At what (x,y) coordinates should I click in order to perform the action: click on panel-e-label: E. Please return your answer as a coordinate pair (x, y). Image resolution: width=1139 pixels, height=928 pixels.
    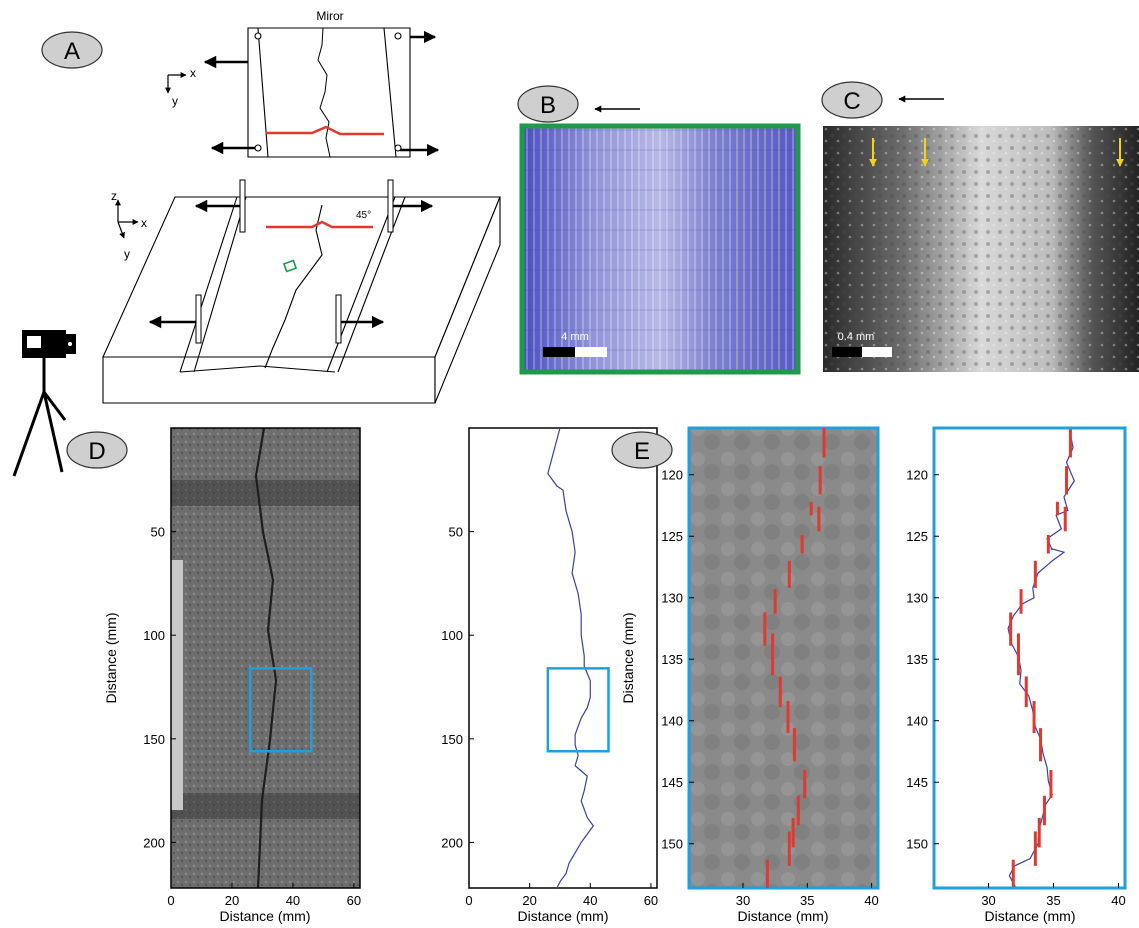
    Looking at the image, I should click on (642, 451).